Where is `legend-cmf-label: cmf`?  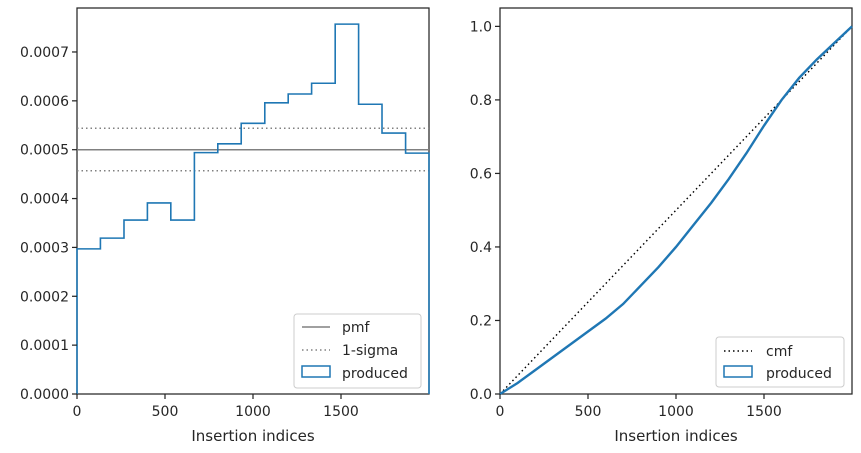 legend-cmf-label: cmf is located at coordinates (779, 352).